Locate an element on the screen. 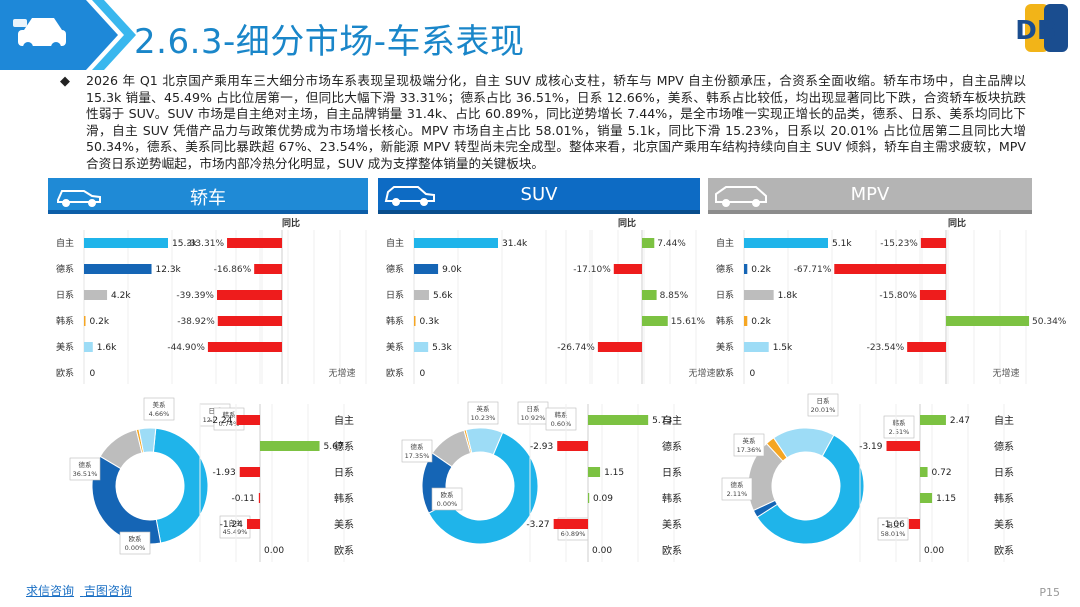  donut-slice-美系 is located at coordinates (804, 443).